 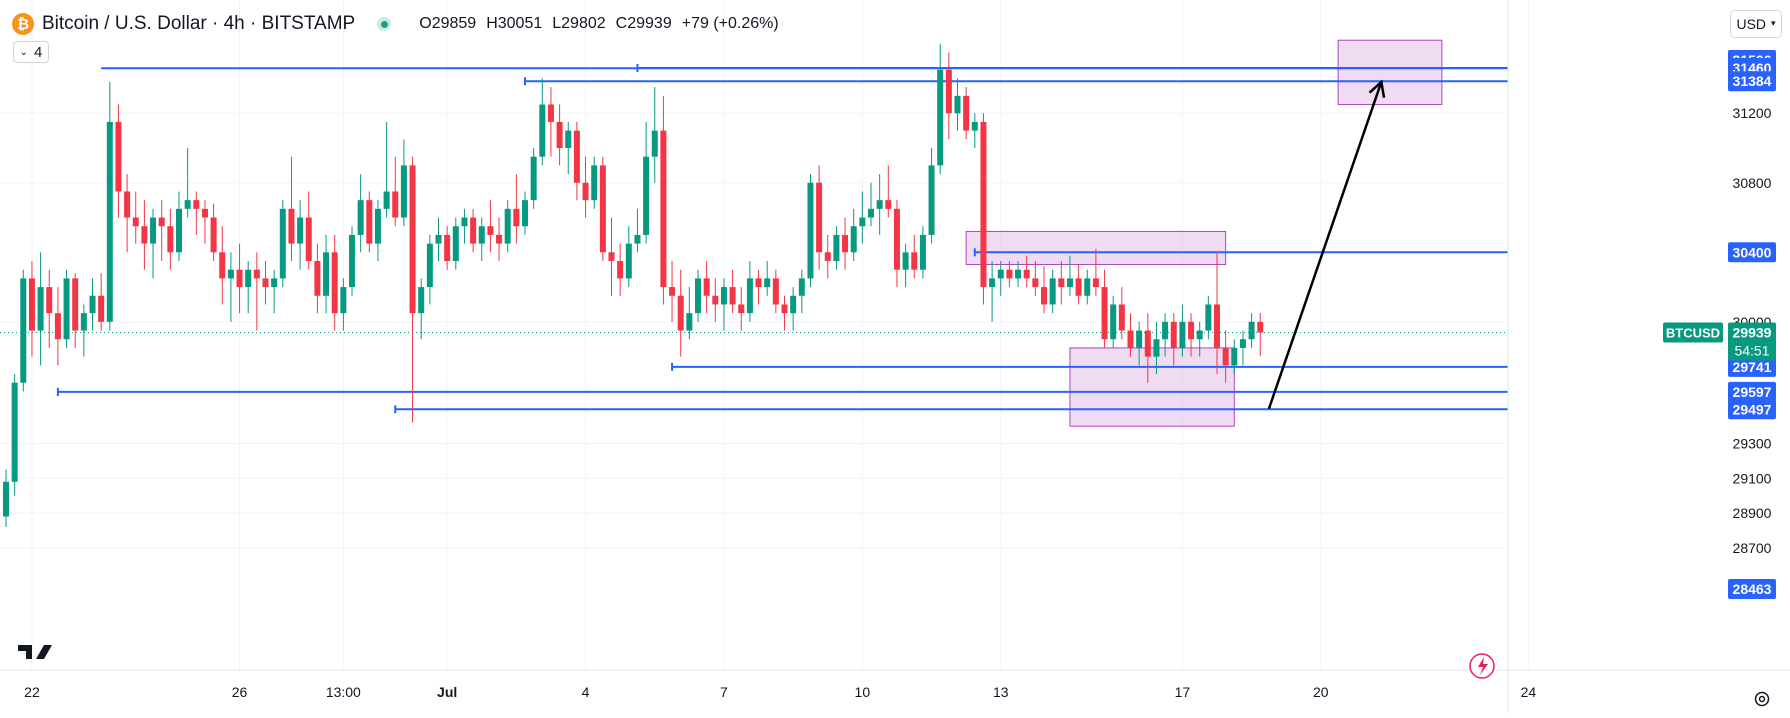 What do you see at coordinates (863, 692) in the screenshot?
I see `x-tick-label: 10` at bounding box center [863, 692].